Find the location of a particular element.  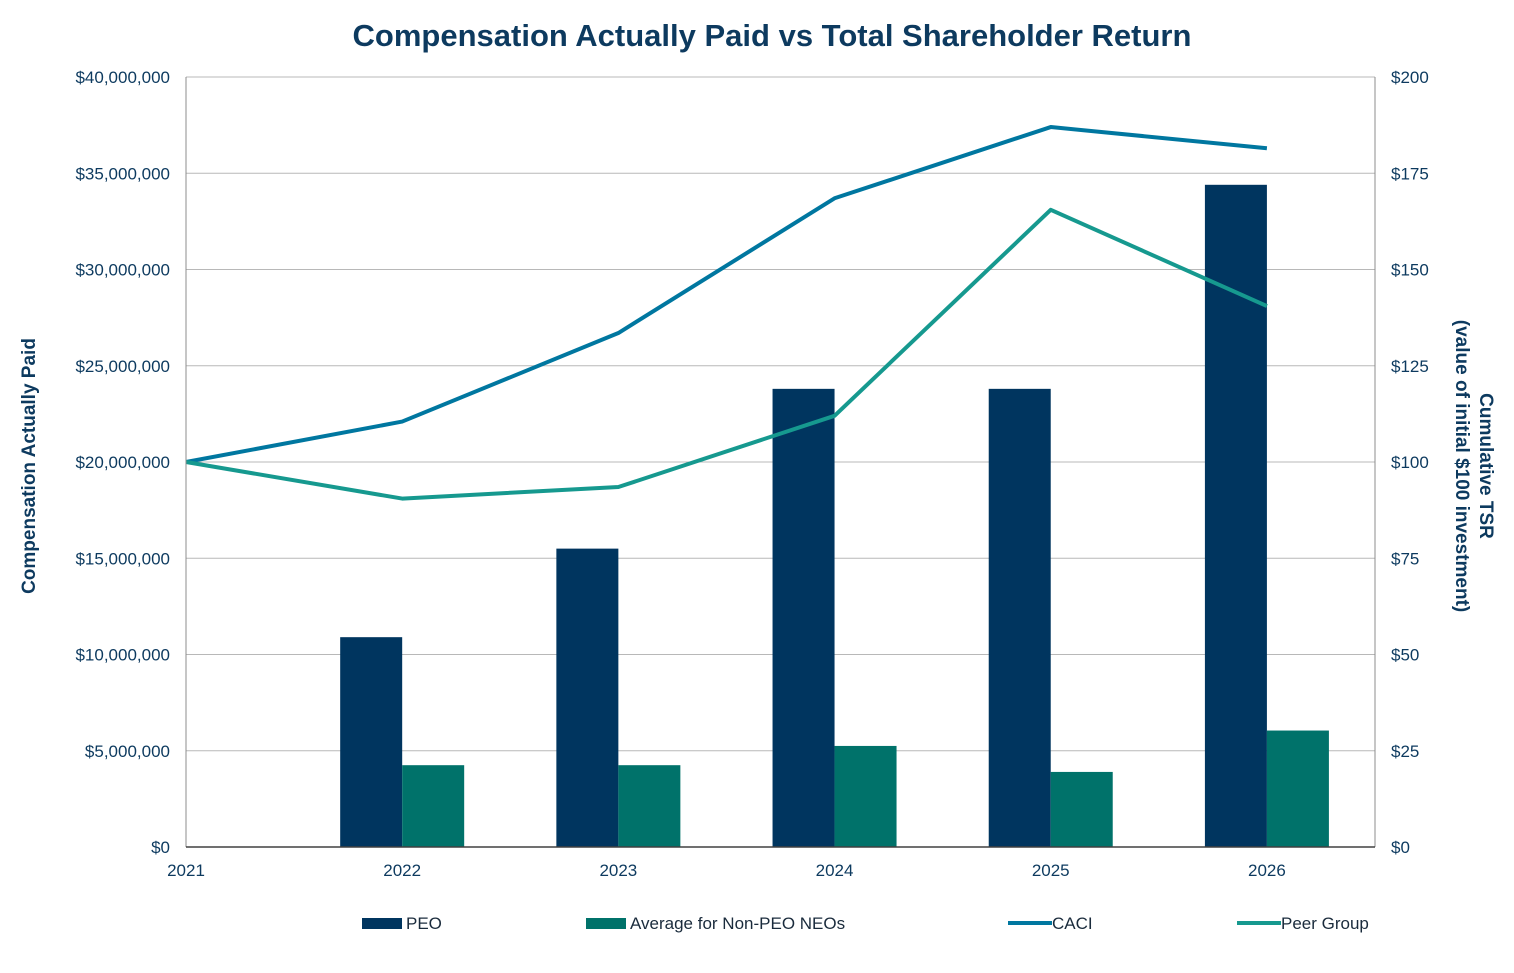

right-tick-label: $0 is located at coordinates (1400, 847).